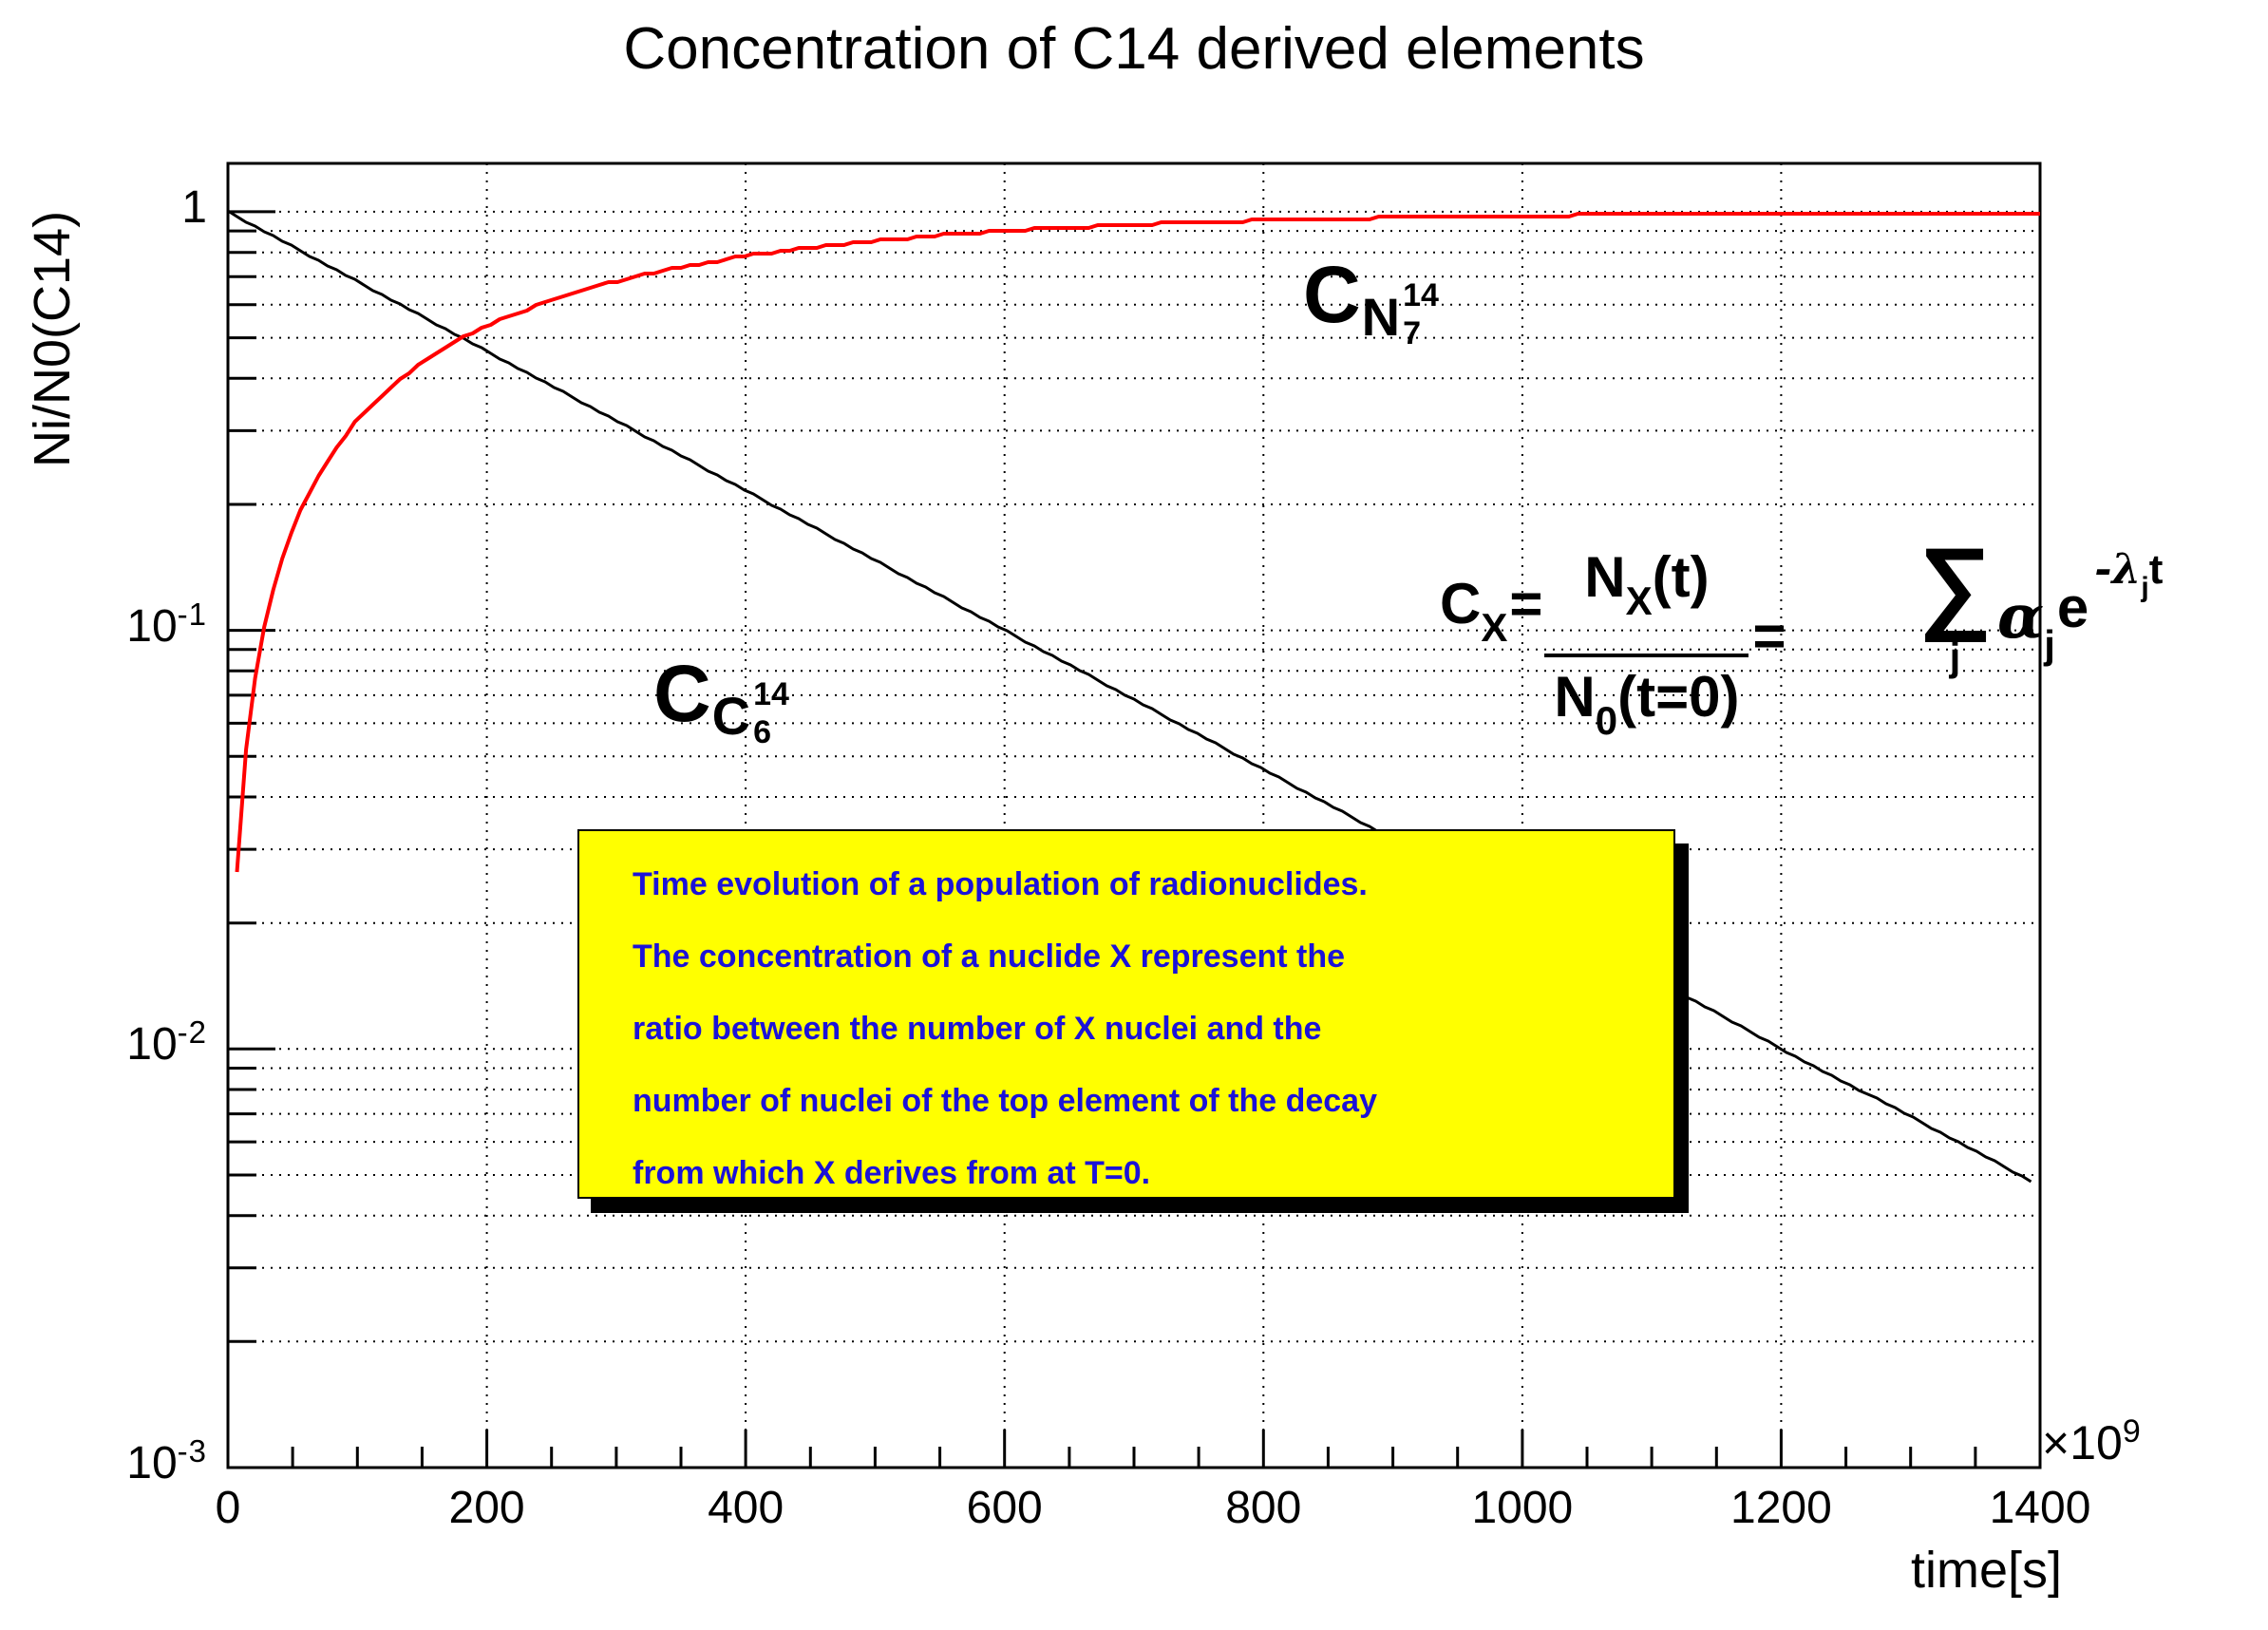 The height and width of the screenshot is (1630, 2268). What do you see at coordinates (194, 207) in the screenshot?
I see `y-tick-label: 1` at bounding box center [194, 207].